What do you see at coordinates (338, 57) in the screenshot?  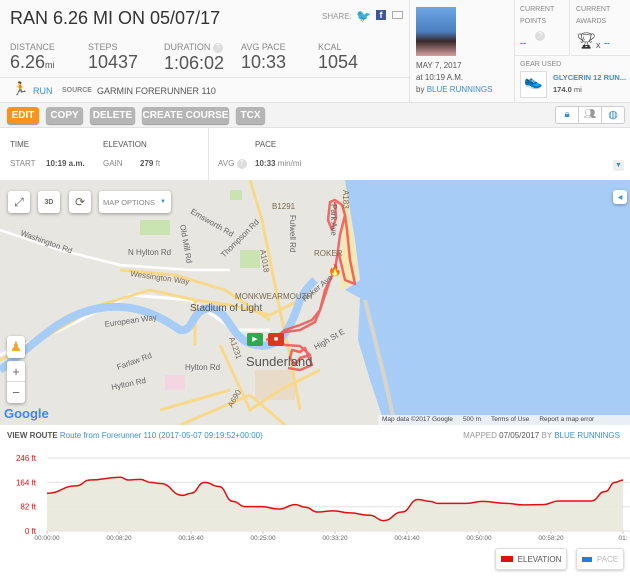 I see `stat-kcal: KCAL 1054` at bounding box center [338, 57].